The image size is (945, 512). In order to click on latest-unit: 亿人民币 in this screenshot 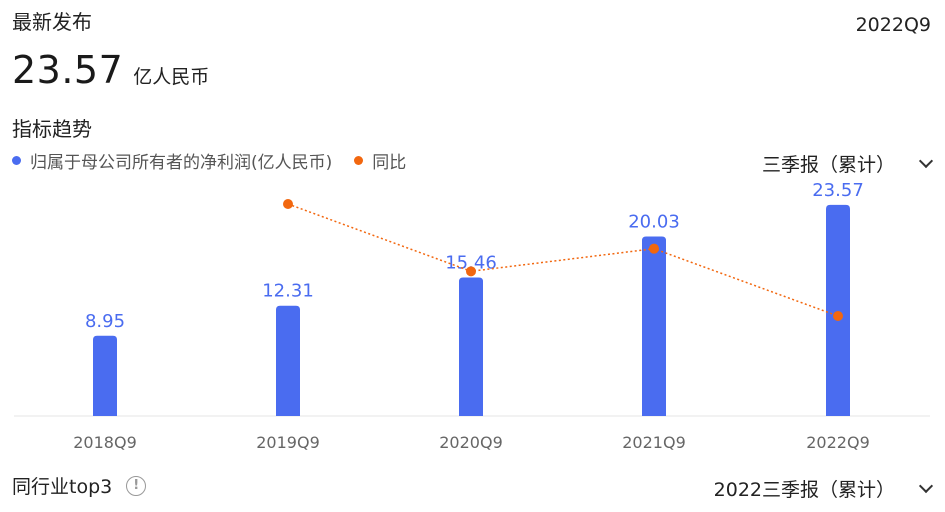, I will do `click(171, 77)`.